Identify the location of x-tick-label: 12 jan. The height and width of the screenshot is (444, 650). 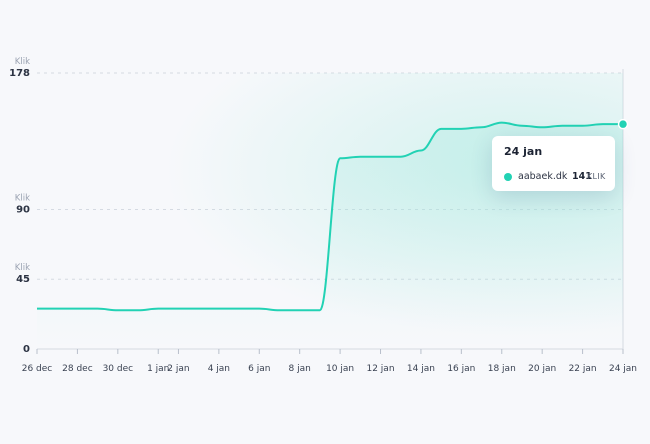
(380, 369).